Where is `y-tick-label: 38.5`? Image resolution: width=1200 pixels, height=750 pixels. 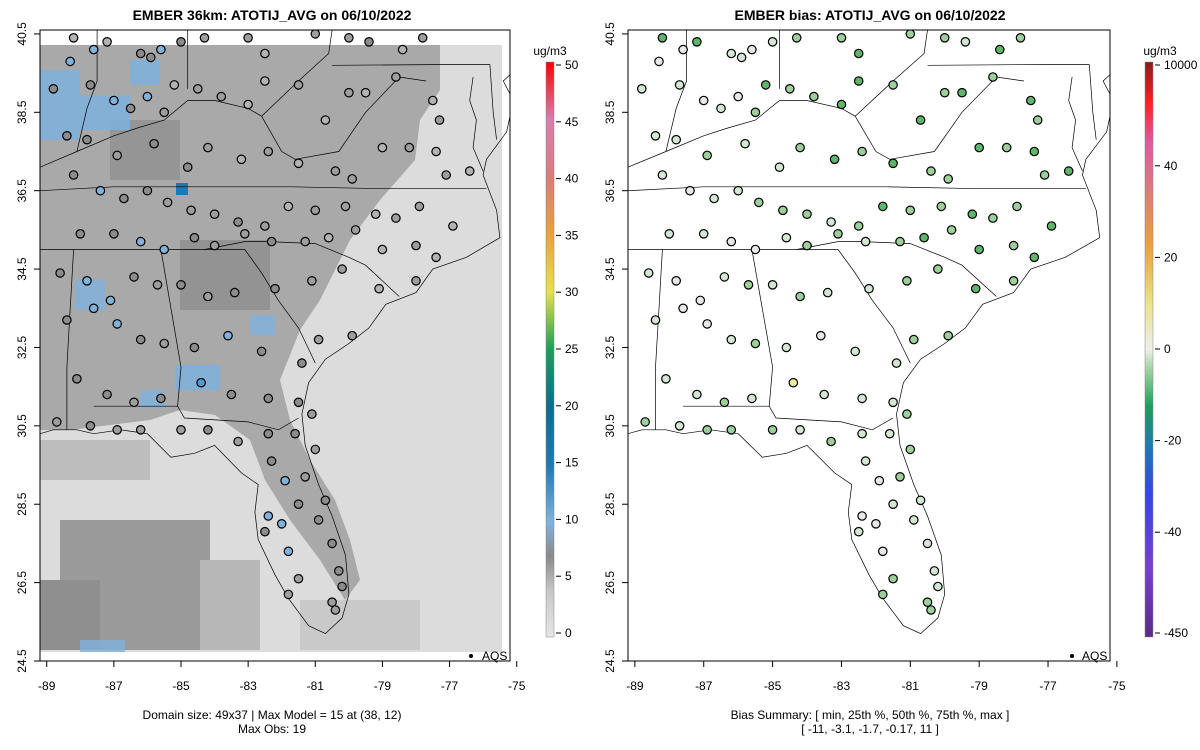
y-tick-label: 38.5 is located at coordinates (610, 112).